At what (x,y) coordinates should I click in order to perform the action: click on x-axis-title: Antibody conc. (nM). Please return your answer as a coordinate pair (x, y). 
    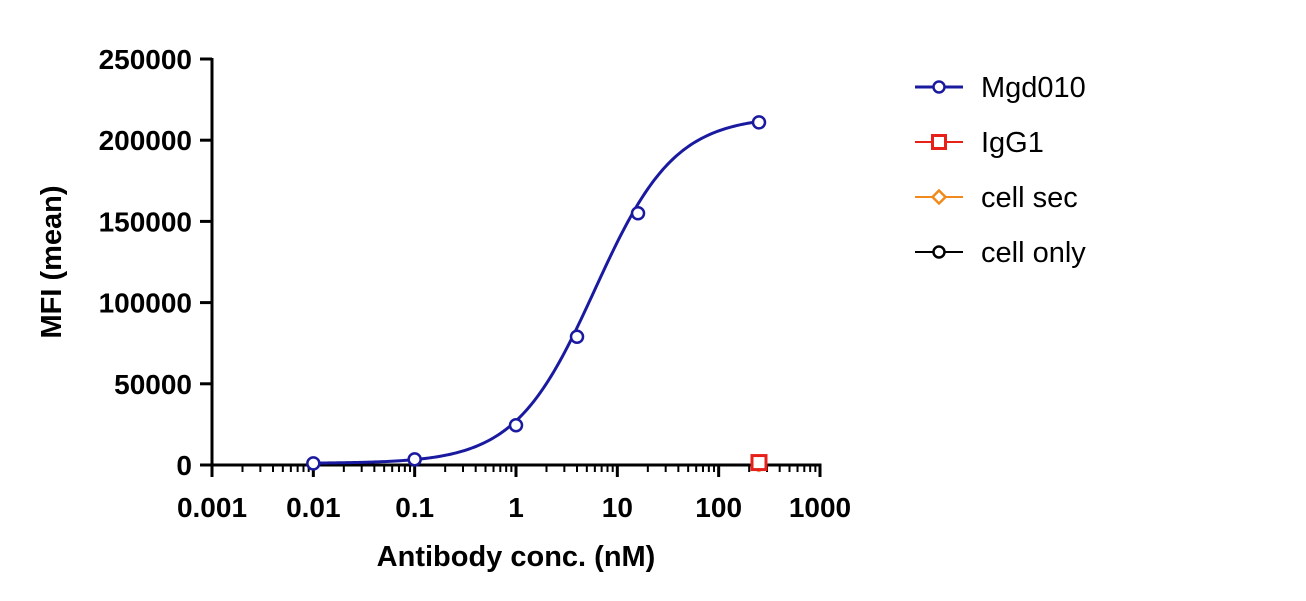
    Looking at the image, I should click on (516, 557).